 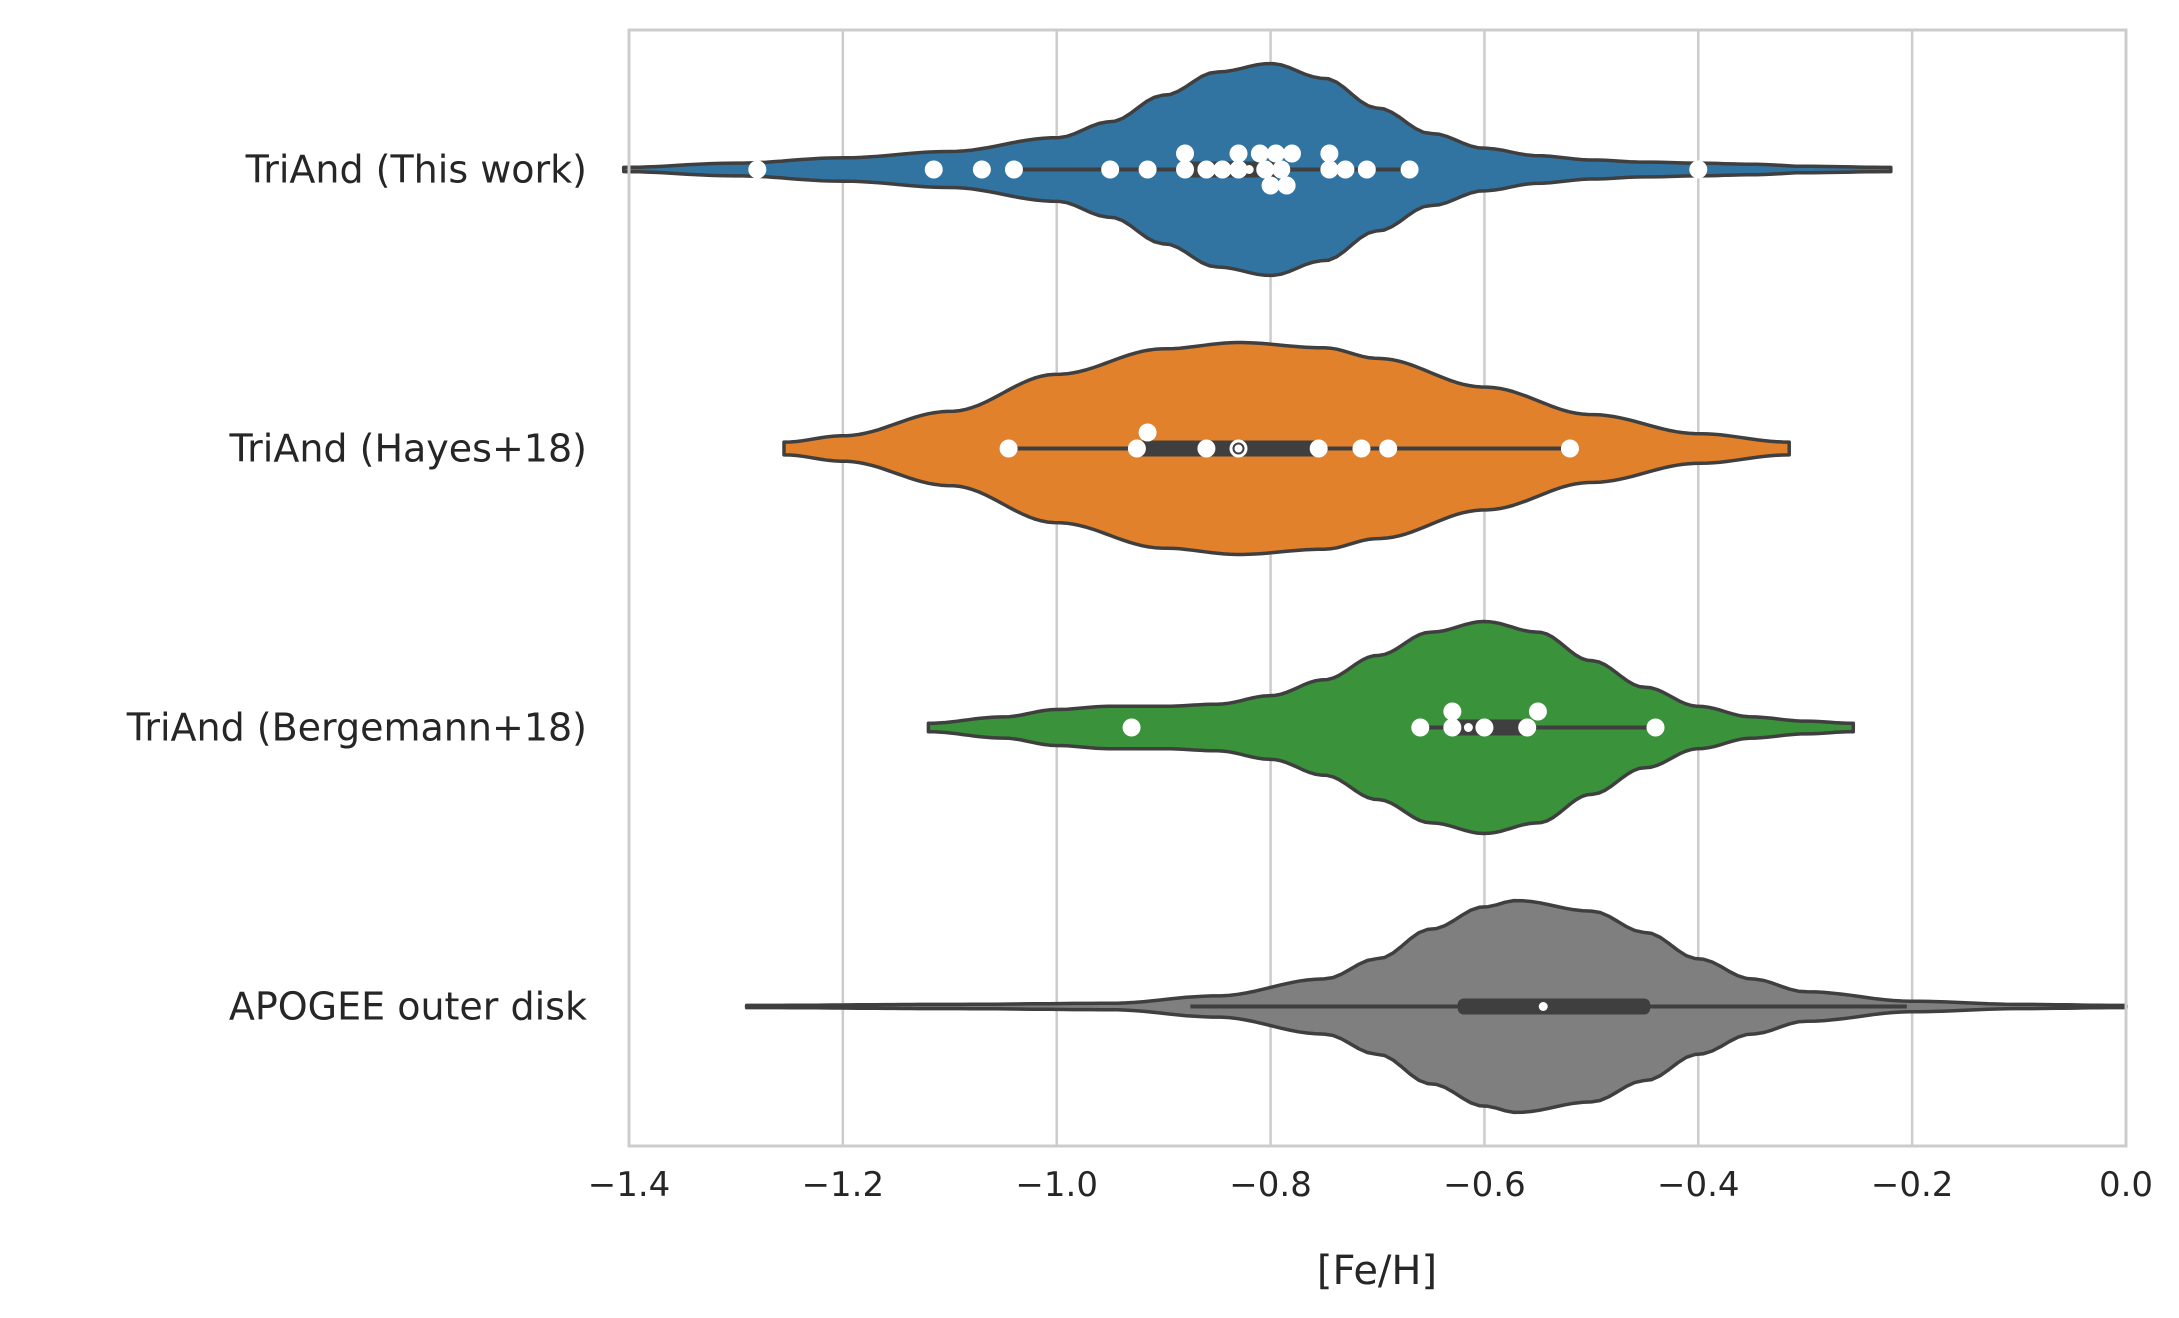 What do you see at coordinates (1484, 1185) in the screenshot?
I see `x-tick-label: −0.6` at bounding box center [1484, 1185].